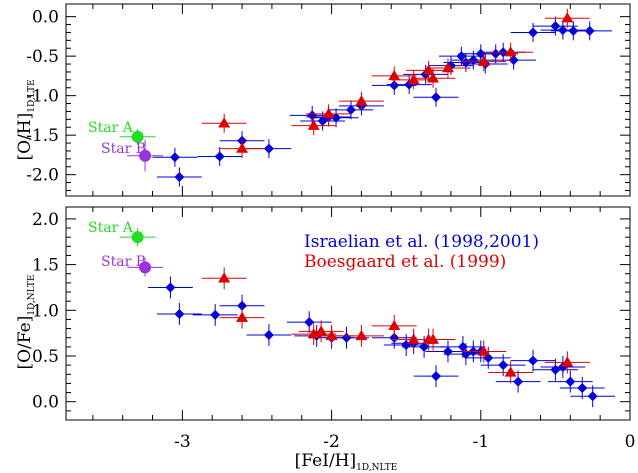 Image resolution: width=638 pixels, height=473 pixels. What do you see at coordinates (123, 262) in the screenshot?
I see `star-b-label-bottom: Star B` at bounding box center [123, 262].